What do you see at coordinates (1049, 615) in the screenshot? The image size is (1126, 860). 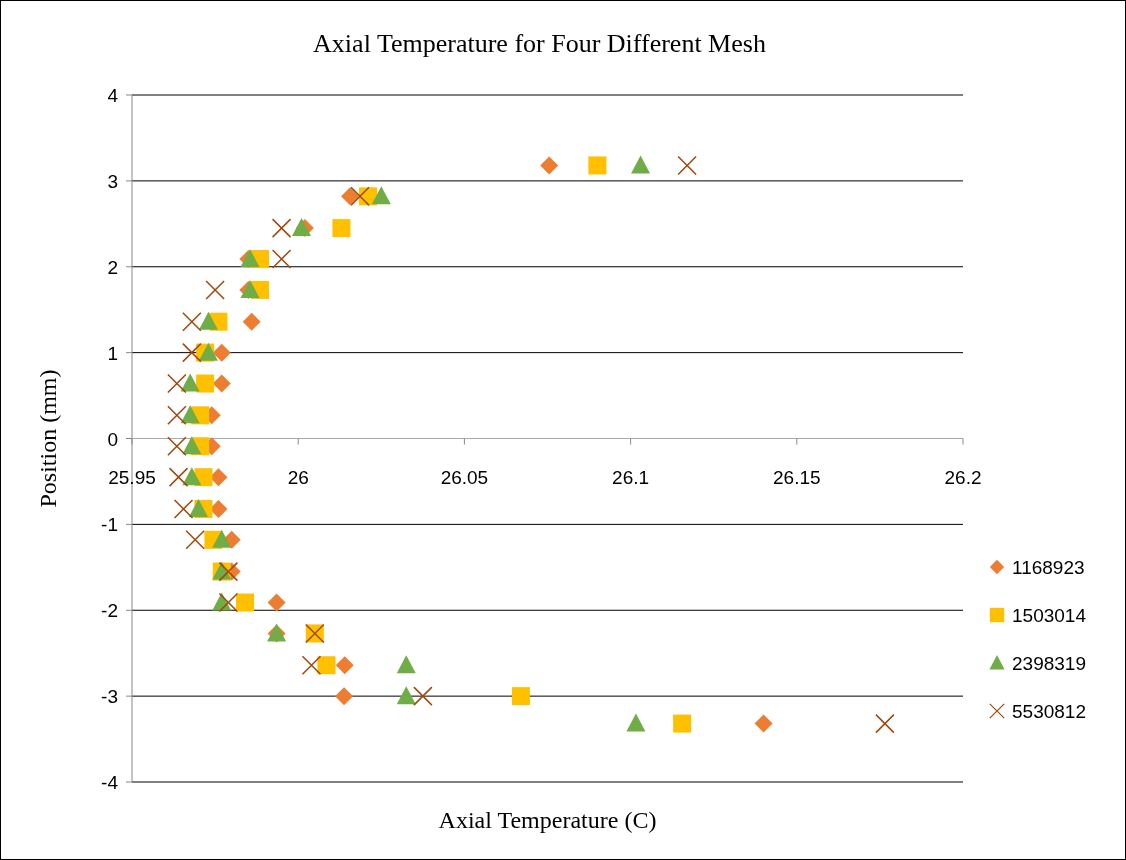 I see `legend-label: 1503014` at bounding box center [1049, 615].